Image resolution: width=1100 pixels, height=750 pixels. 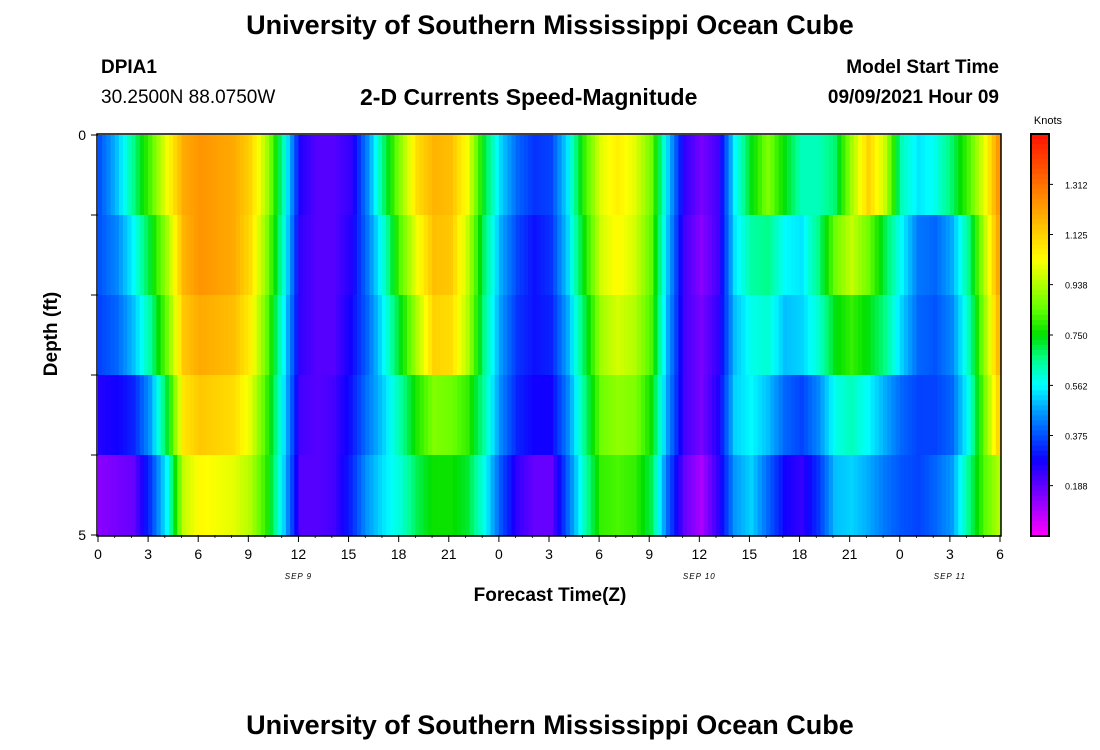 What do you see at coordinates (1076, 286) in the screenshot?
I see `colorbar-tick-label: 0.938` at bounding box center [1076, 286].